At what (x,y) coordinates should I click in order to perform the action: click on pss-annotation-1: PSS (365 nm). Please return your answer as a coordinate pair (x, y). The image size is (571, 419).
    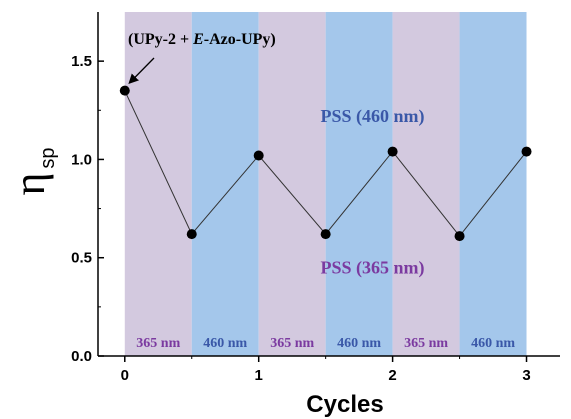
    Looking at the image, I should click on (373, 268).